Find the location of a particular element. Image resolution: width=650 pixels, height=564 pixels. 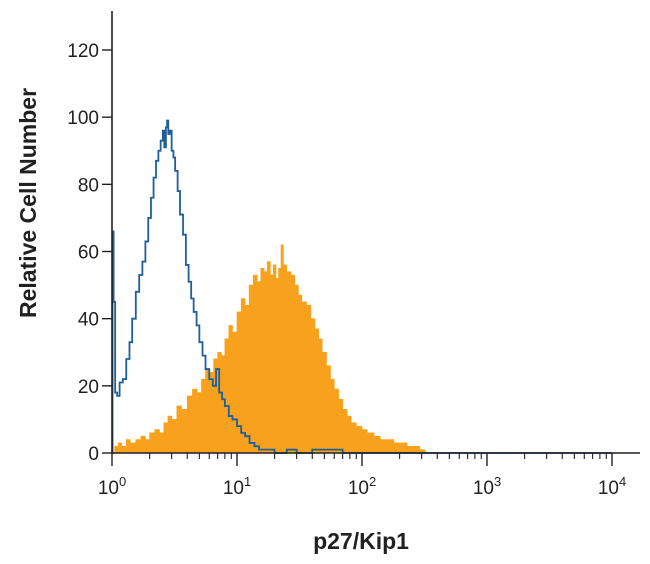

x-axis-title: p27/Kip1 is located at coordinates (361, 541).